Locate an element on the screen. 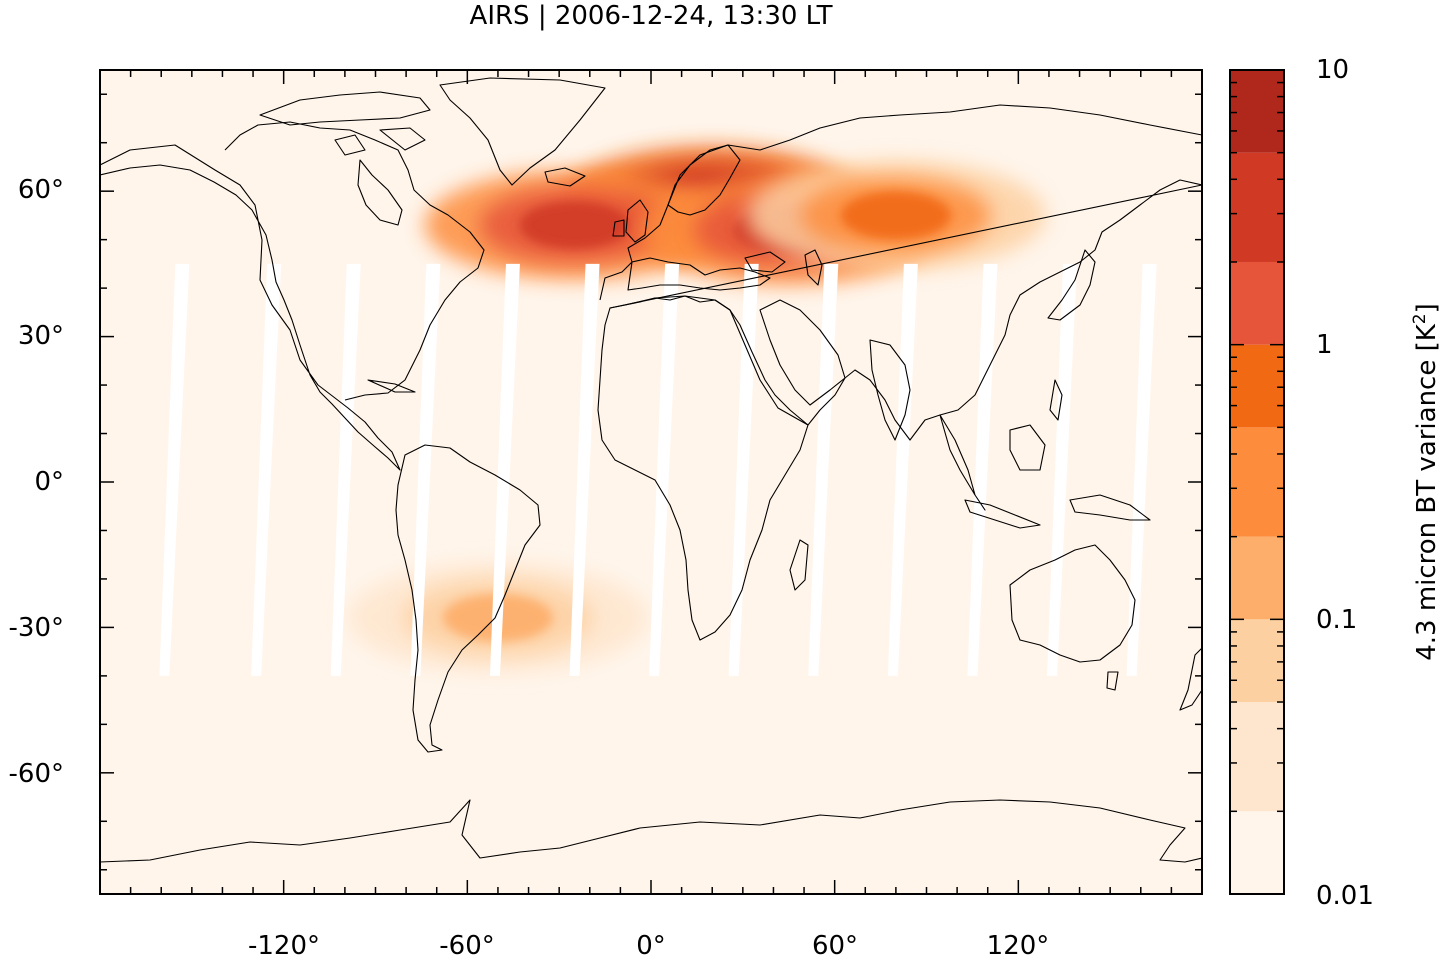 The image size is (1442, 956). coastline-australia is located at coordinates (1072, 617).